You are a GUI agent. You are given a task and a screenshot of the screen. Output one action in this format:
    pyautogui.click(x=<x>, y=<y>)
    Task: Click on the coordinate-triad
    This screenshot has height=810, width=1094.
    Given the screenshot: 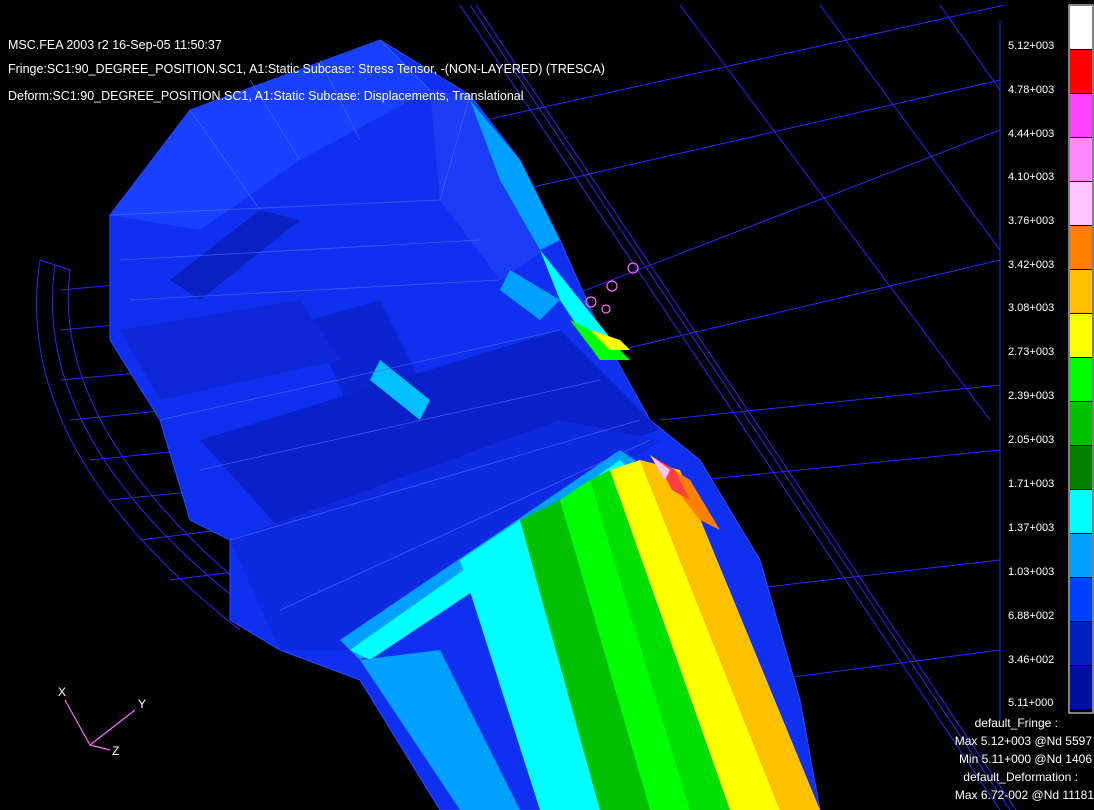 What is the action you would take?
    pyautogui.click(x=100, y=725)
    